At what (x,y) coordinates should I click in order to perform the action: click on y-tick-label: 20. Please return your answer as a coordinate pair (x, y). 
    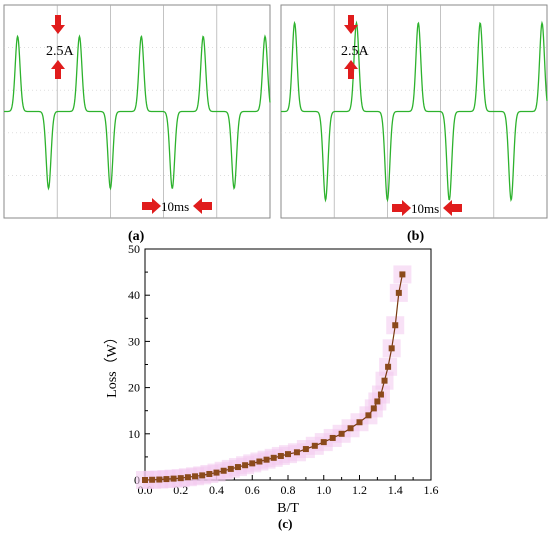
    Looking at the image, I should click on (134, 388).